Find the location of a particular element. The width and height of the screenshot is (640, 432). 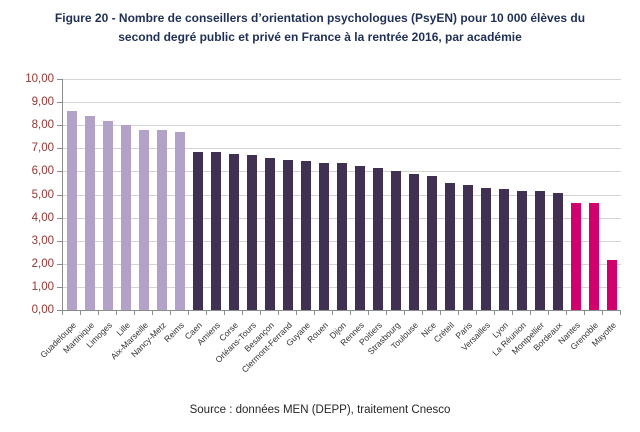

bar-besan-on is located at coordinates (270, 233).